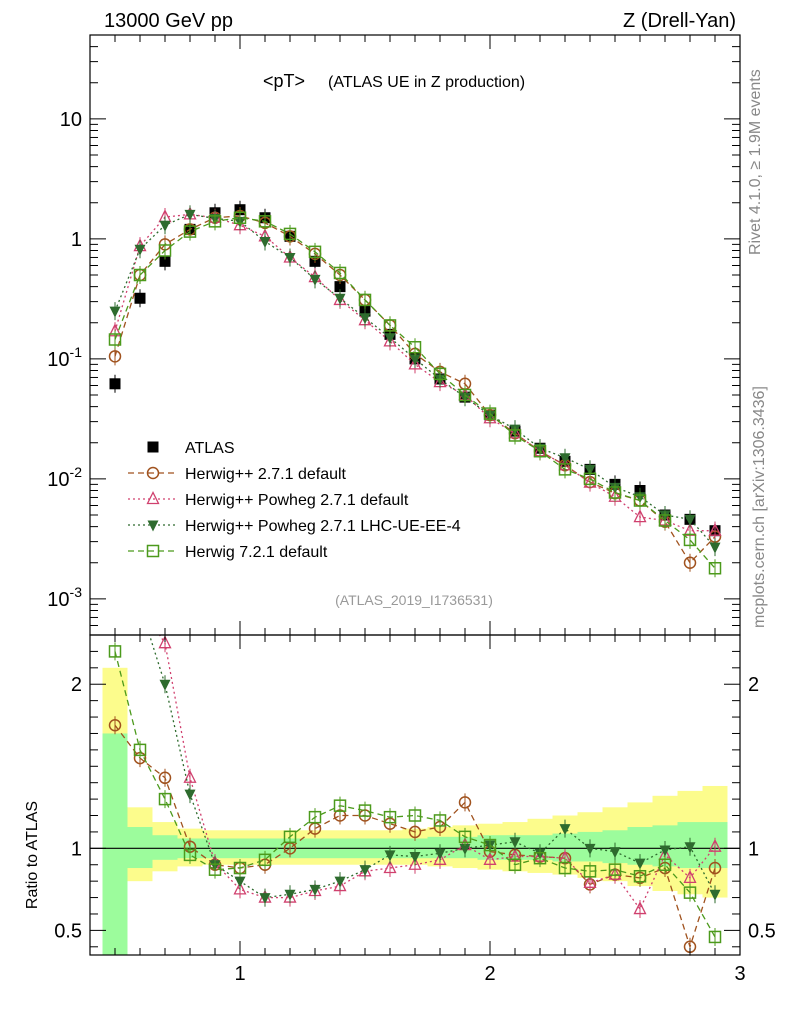  What do you see at coordinates (71, 120) in the screenshot?
I see `main-y-tick-label: 10` at bounding box center [71, 120].